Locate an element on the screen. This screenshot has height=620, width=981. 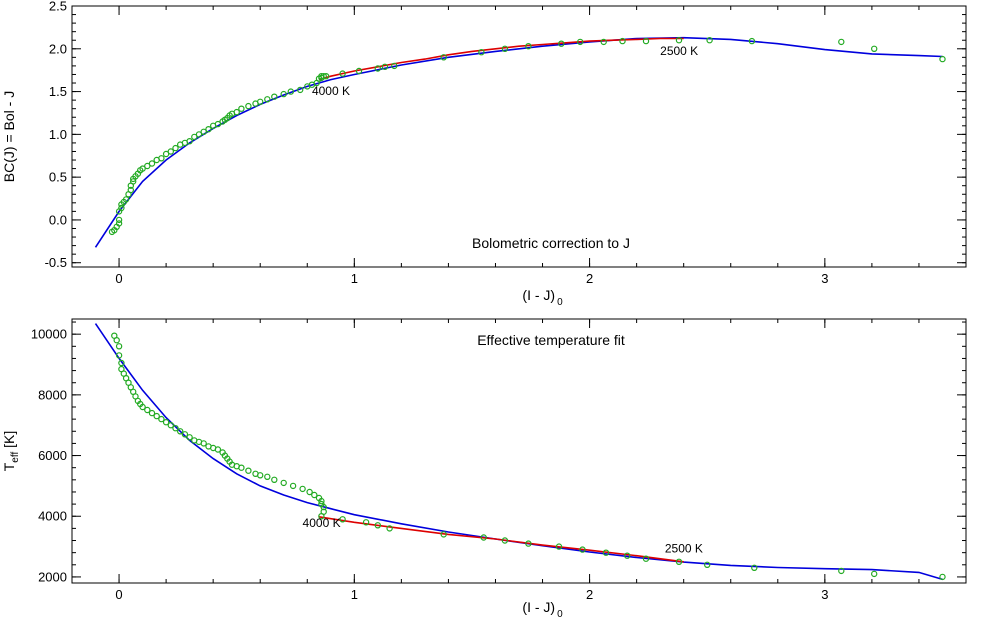
fit-curve-red is located at coordinates (501, 539).